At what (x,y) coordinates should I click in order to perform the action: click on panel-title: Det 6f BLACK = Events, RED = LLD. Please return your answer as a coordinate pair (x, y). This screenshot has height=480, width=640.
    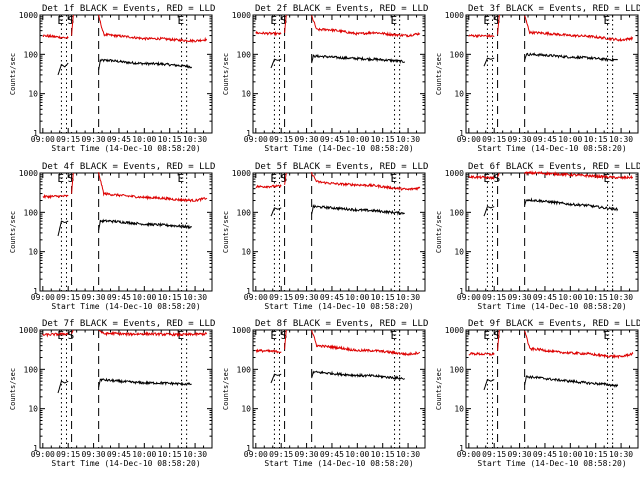
    Looking at the image, I should click on (554, 167).